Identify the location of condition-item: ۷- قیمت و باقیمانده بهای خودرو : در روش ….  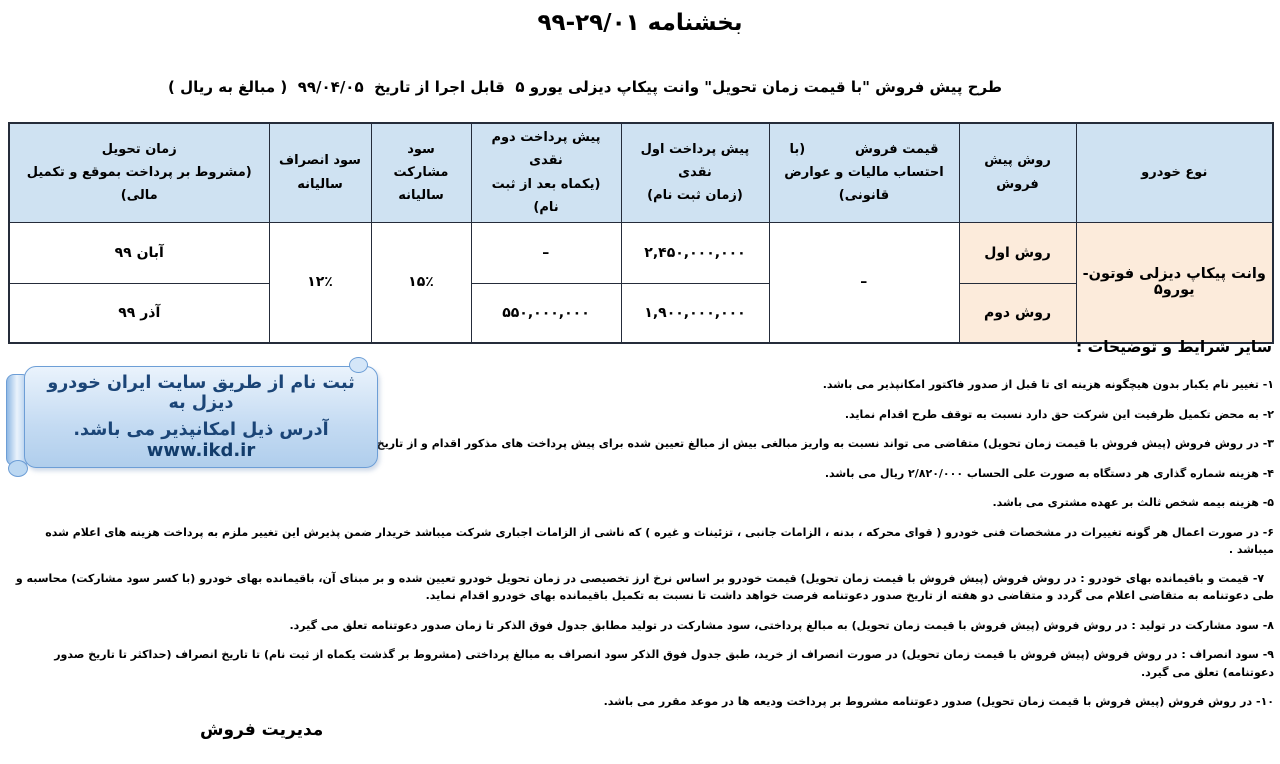
(644, 587).